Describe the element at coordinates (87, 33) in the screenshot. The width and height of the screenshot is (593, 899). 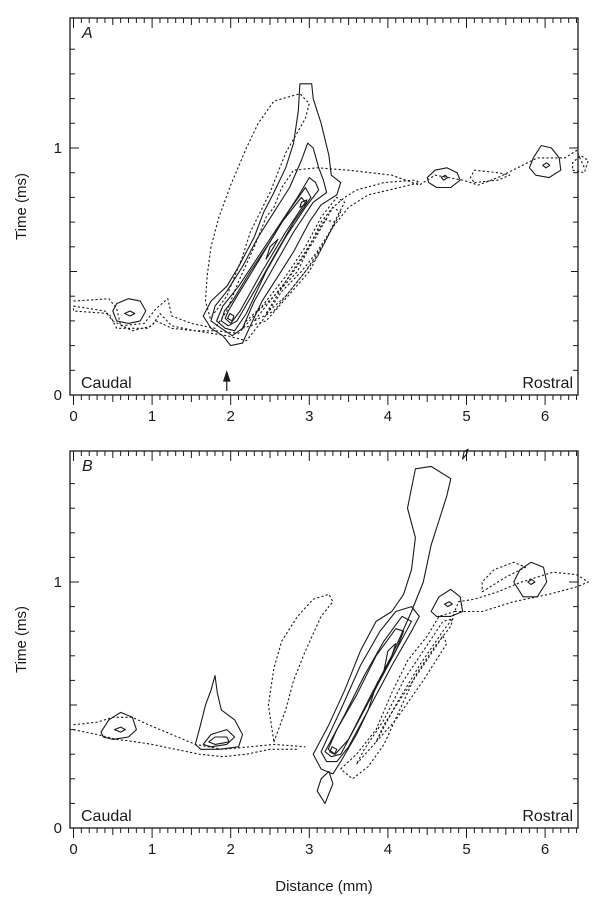
I see `panel-letter: A` at that location.